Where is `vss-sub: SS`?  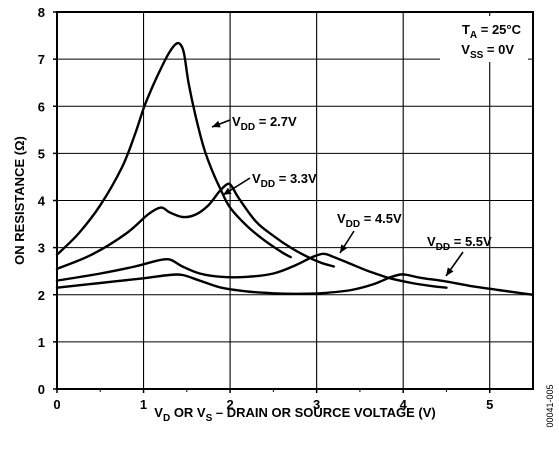 vss-sub: SS is located at coordinates (477, 55).